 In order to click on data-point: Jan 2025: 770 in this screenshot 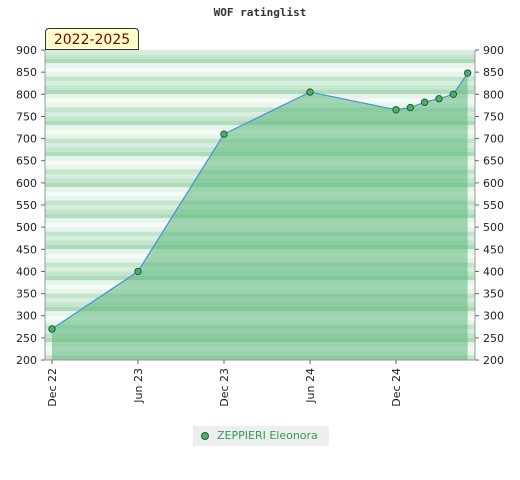, I will do `click(410, 107)`.